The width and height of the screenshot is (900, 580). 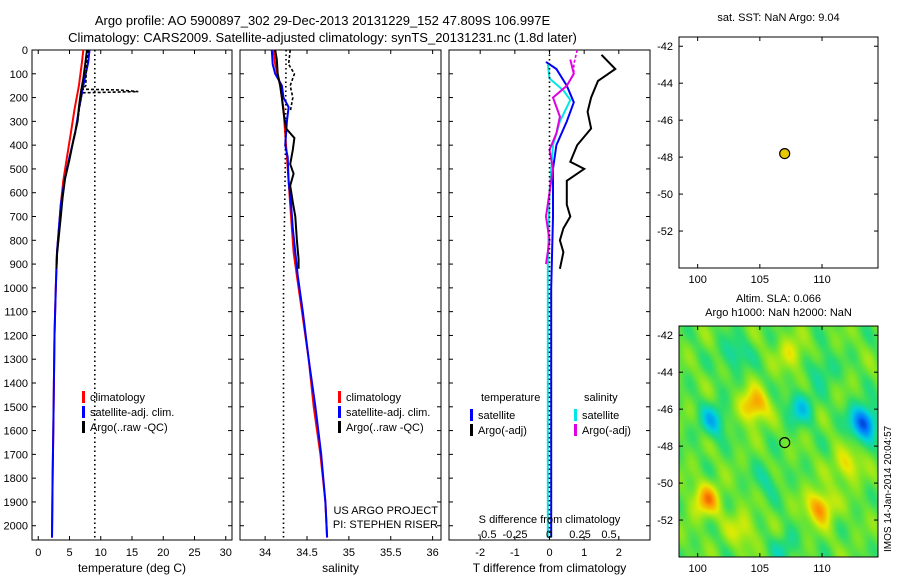 What do you see at coordinates (16, 313) in the screenshot?
I see `depth-tick-label: 1100` at bounding box center [16, 313].